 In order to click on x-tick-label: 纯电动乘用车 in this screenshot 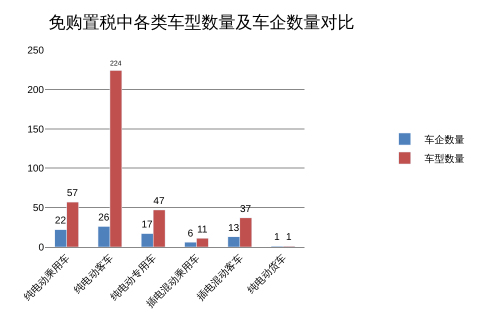, I will do `click(46, 278)`.